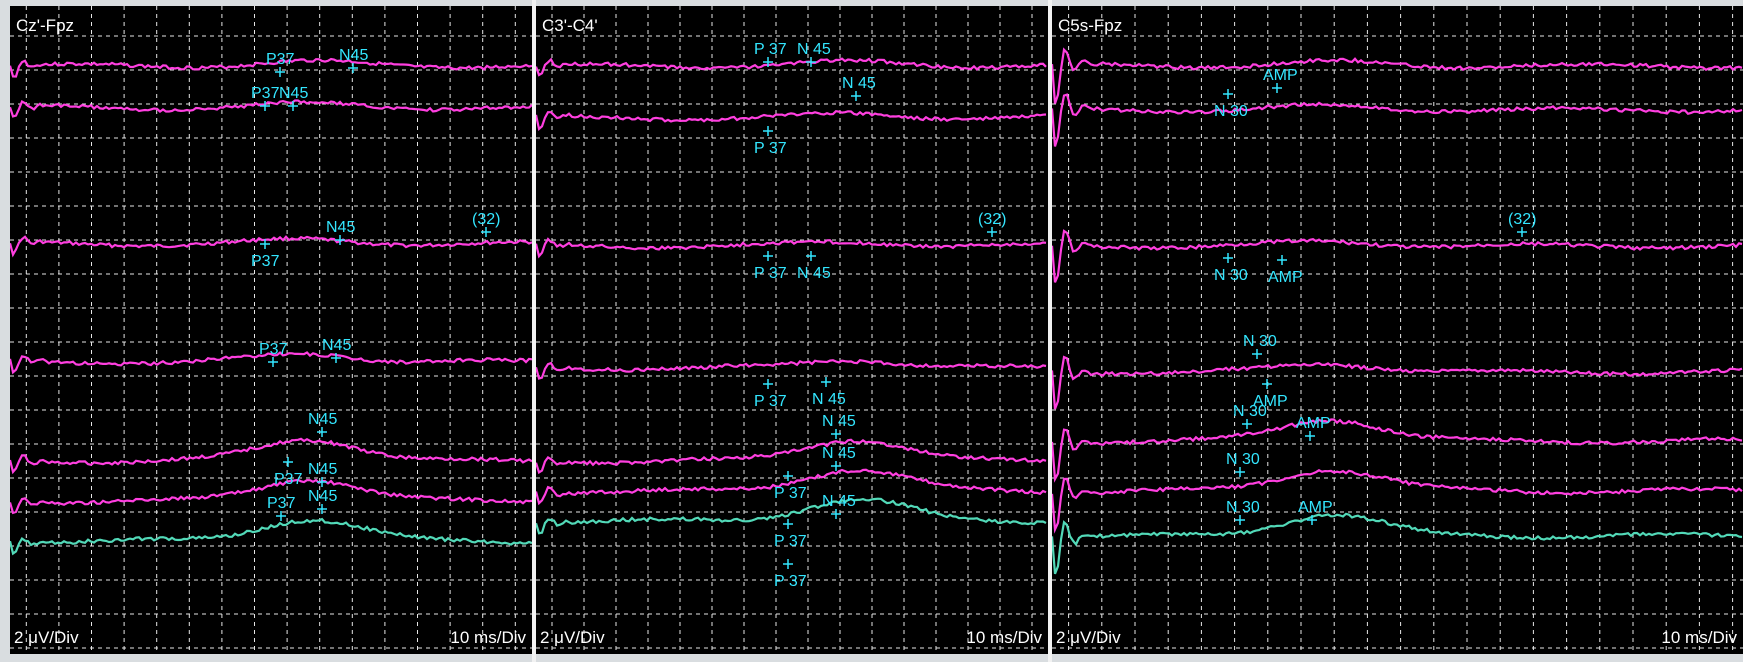 The image size is (1743, 662). What do you see at coordinates (45, 25) in the screenshot?
I see `channel-title: Cz'-Fpz` at bounding box center [45, 25].